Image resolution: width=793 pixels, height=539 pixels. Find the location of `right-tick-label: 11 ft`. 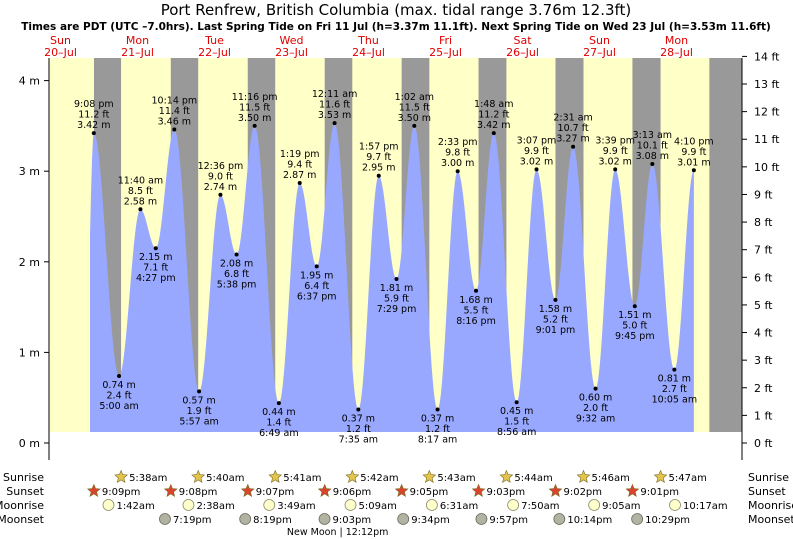

right-tick-label: 11 ft is located at coordinates (767, 139).